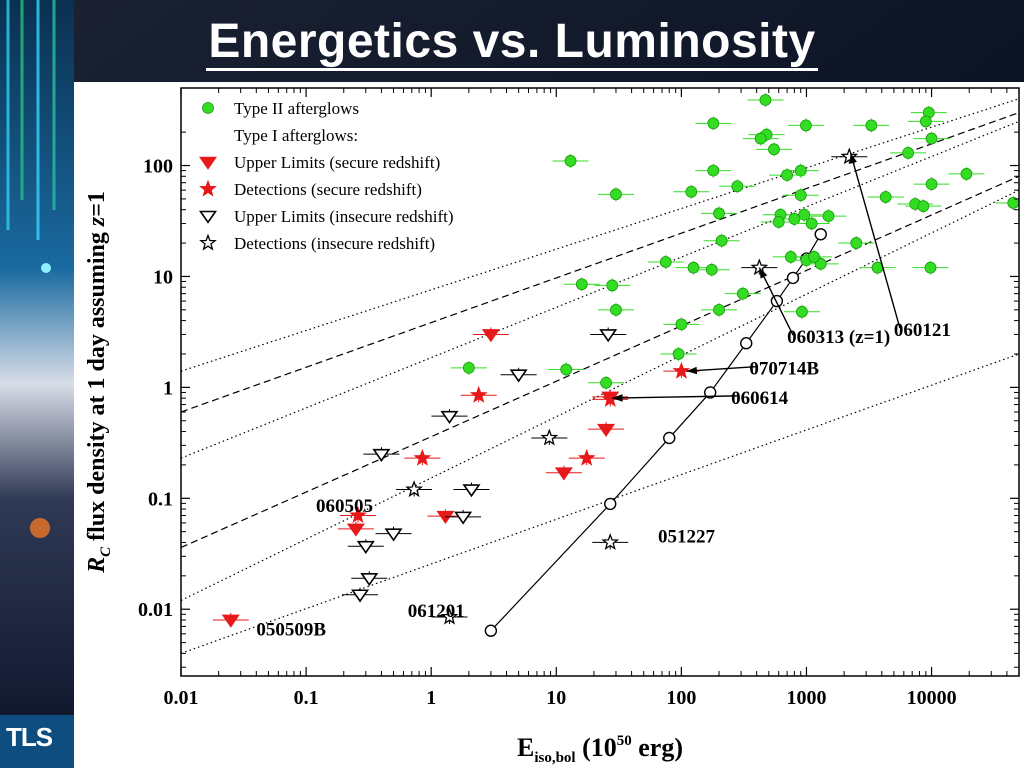 The image size is (1024, 768). Describe the element at coordinates (97, 565) in the screenshot. I see `axis-label-part: R` at that location.